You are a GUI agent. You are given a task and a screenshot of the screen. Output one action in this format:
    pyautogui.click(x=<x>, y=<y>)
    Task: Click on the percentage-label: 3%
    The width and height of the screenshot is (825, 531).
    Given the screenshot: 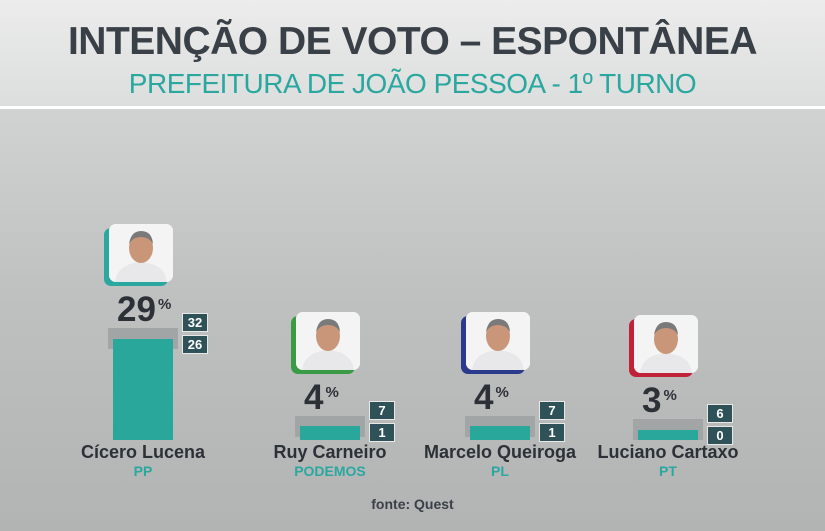 What is the action you would take?
    pyautogui.click(x=659, y=401)
    